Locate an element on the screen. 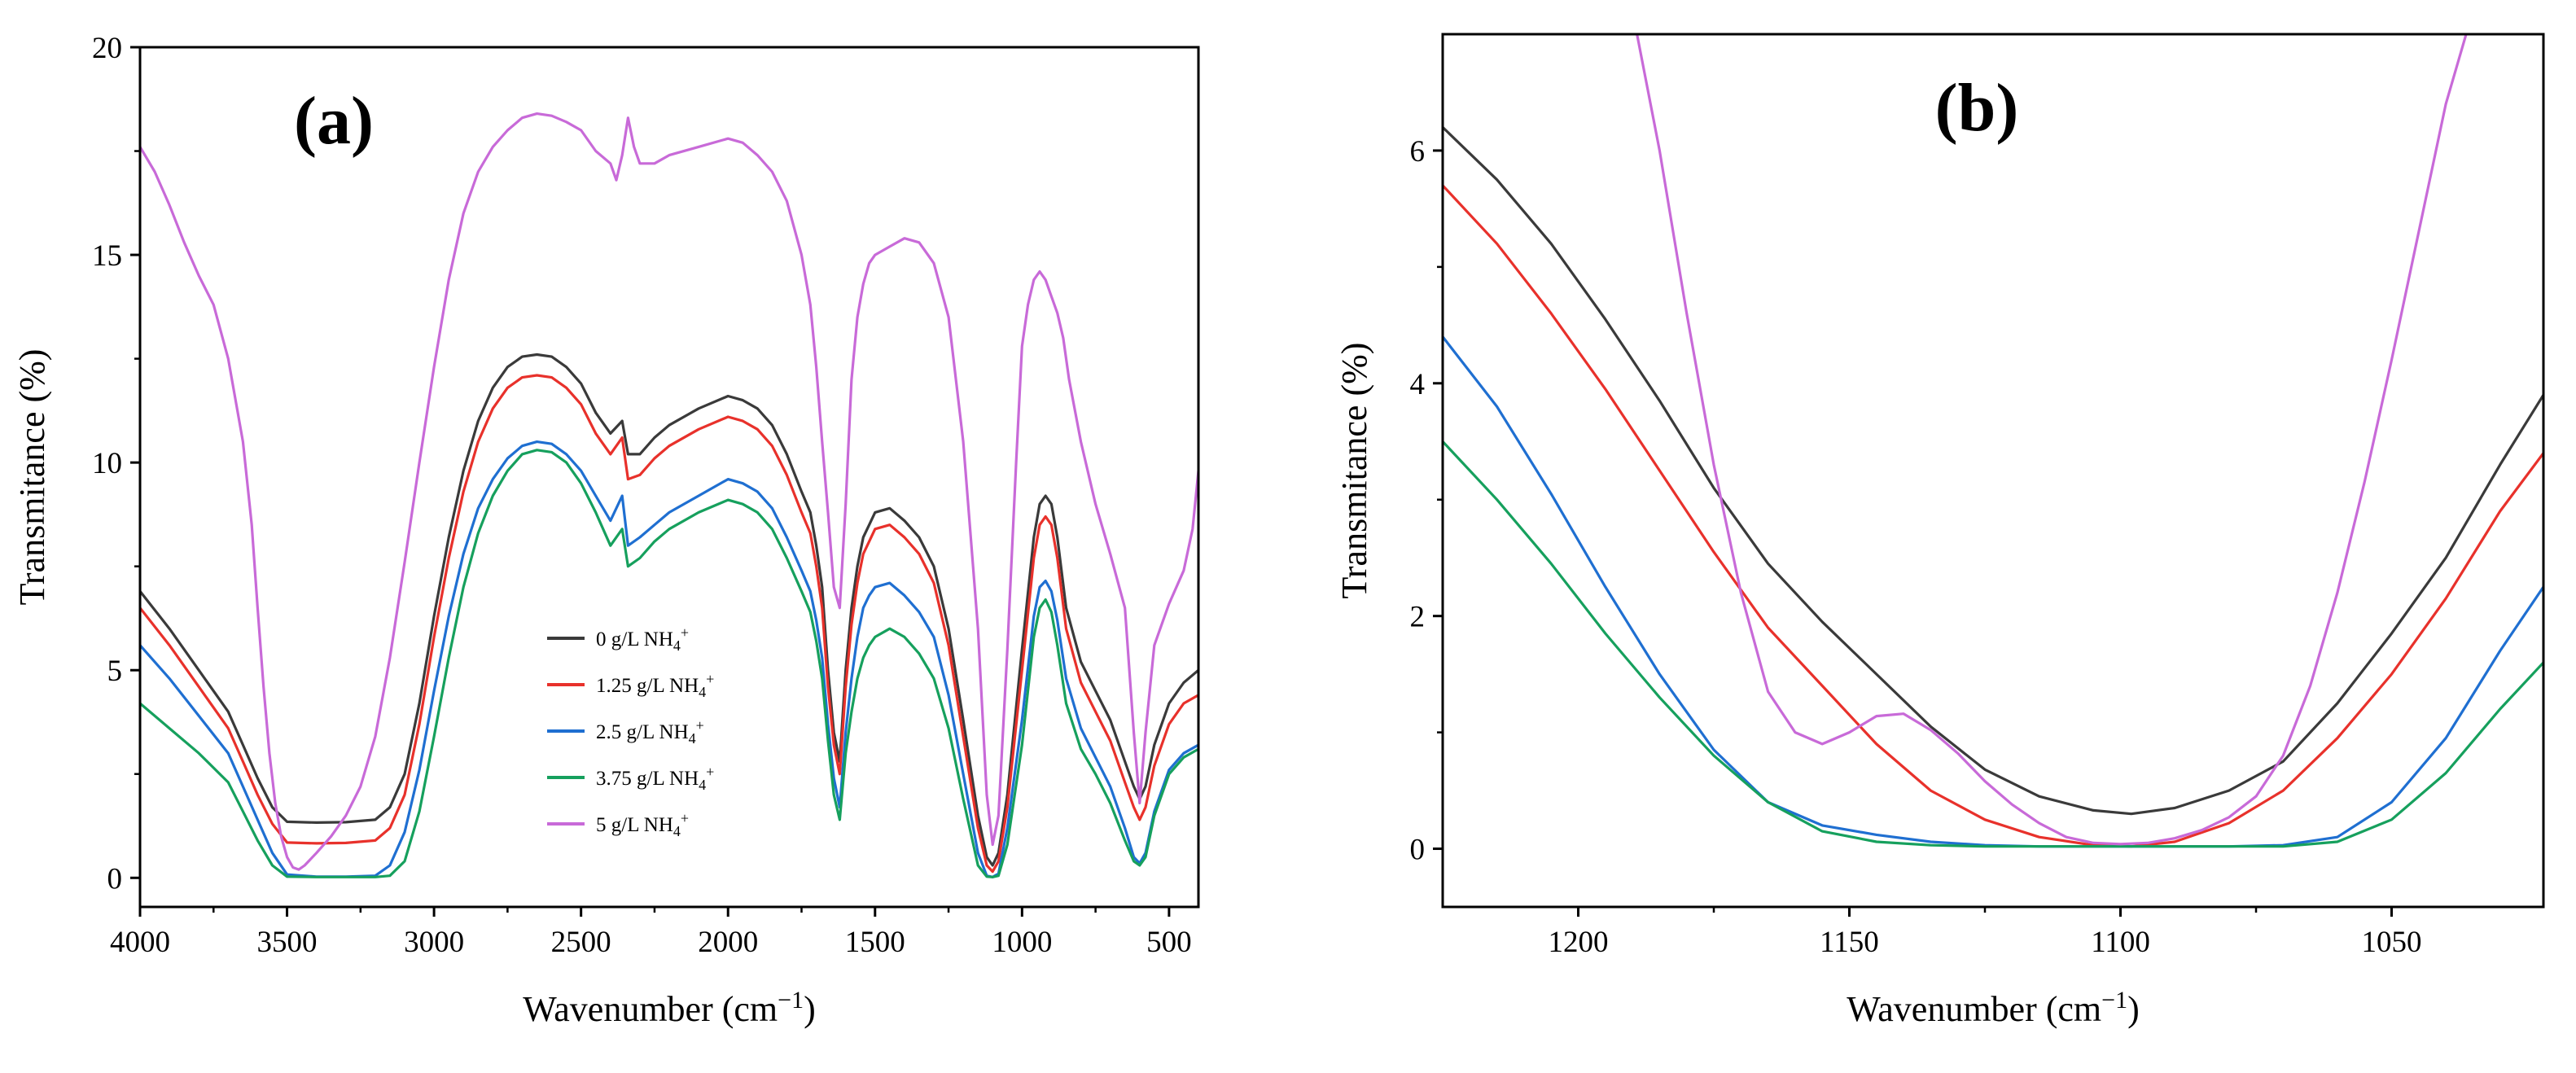 The height and width of the screenshot is (1073, 2576). y-tick-label: 15 is located at coordinates (107, 256).